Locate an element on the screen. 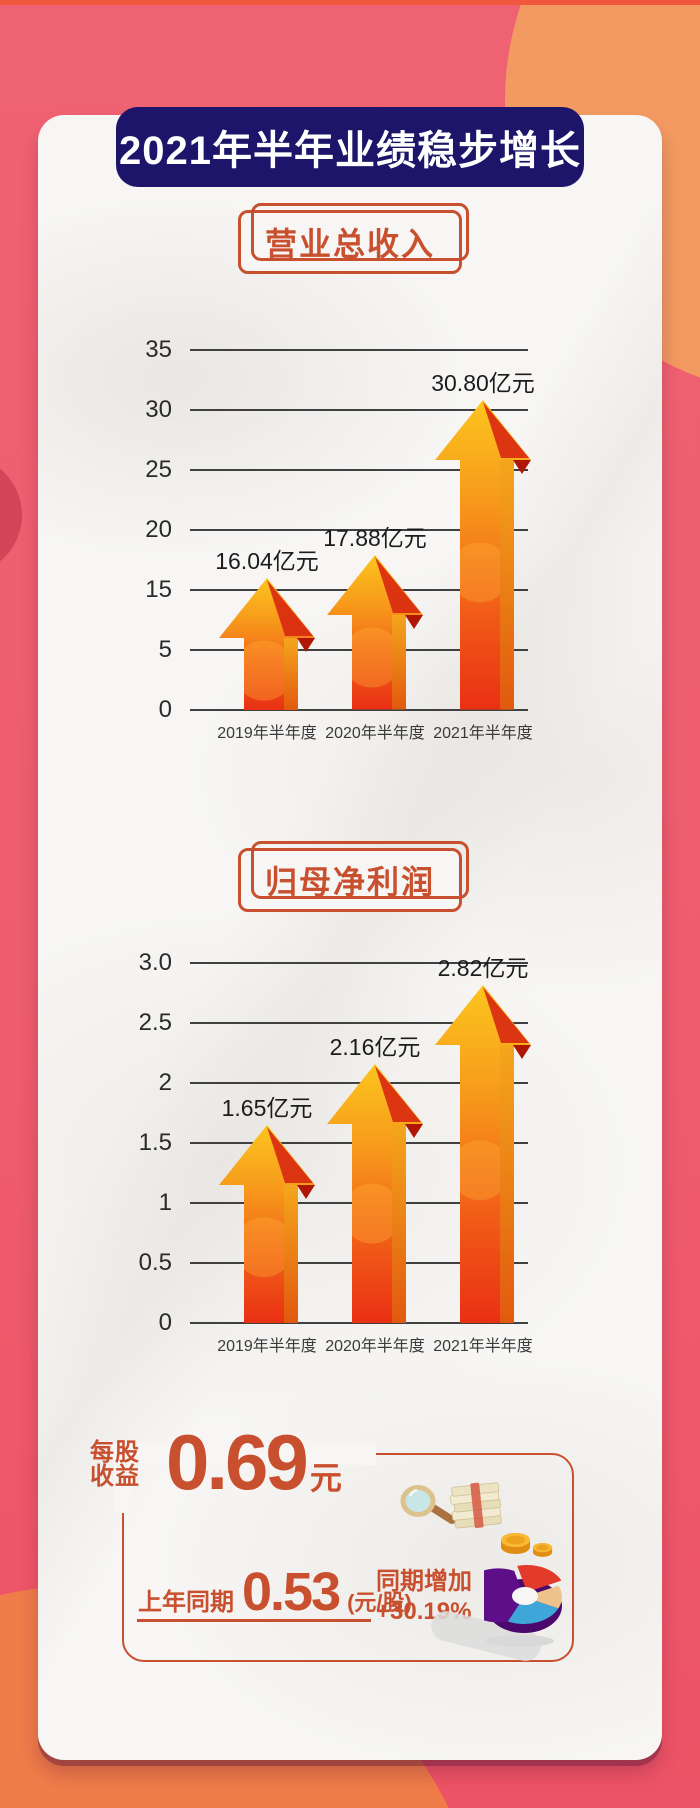  eps-label-line1: 每股 is located at coordinates (115, 1452).